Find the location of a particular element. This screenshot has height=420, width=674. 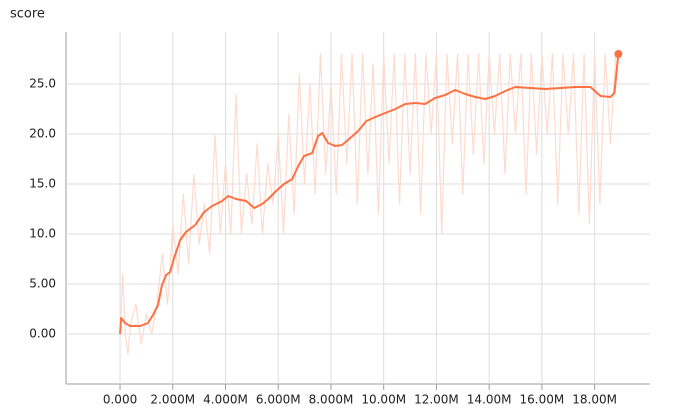

y-tick-label: 25.0 is located at coordinates (42, 84).